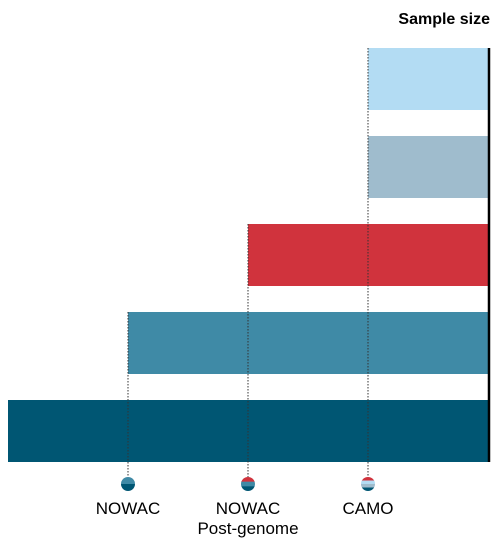 Image resolution: width=494 pixels, height=542 pixels. I want to click on cohort-label-3-line-1: CAMO, so click(368, 508).